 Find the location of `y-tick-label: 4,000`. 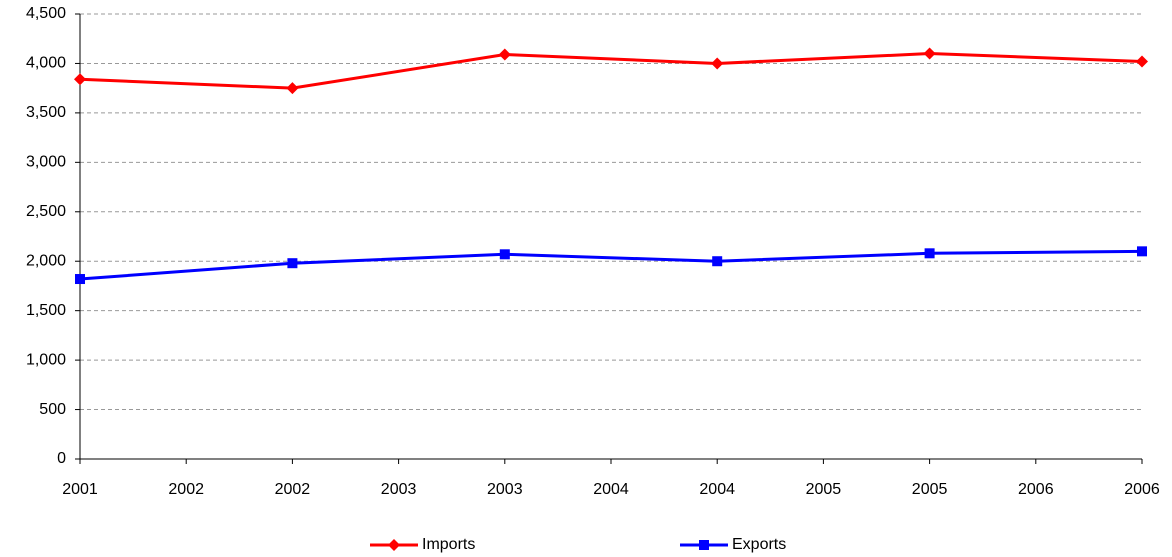

y-tick-label: 4,000 is located at coordinates (46, 63).